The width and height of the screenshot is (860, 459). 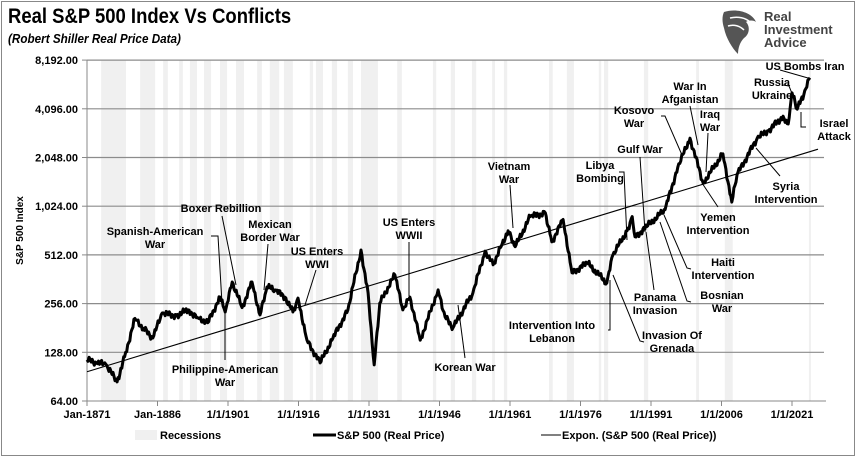 I want to click on logo-line: Investment, so click(x=798, y=29).